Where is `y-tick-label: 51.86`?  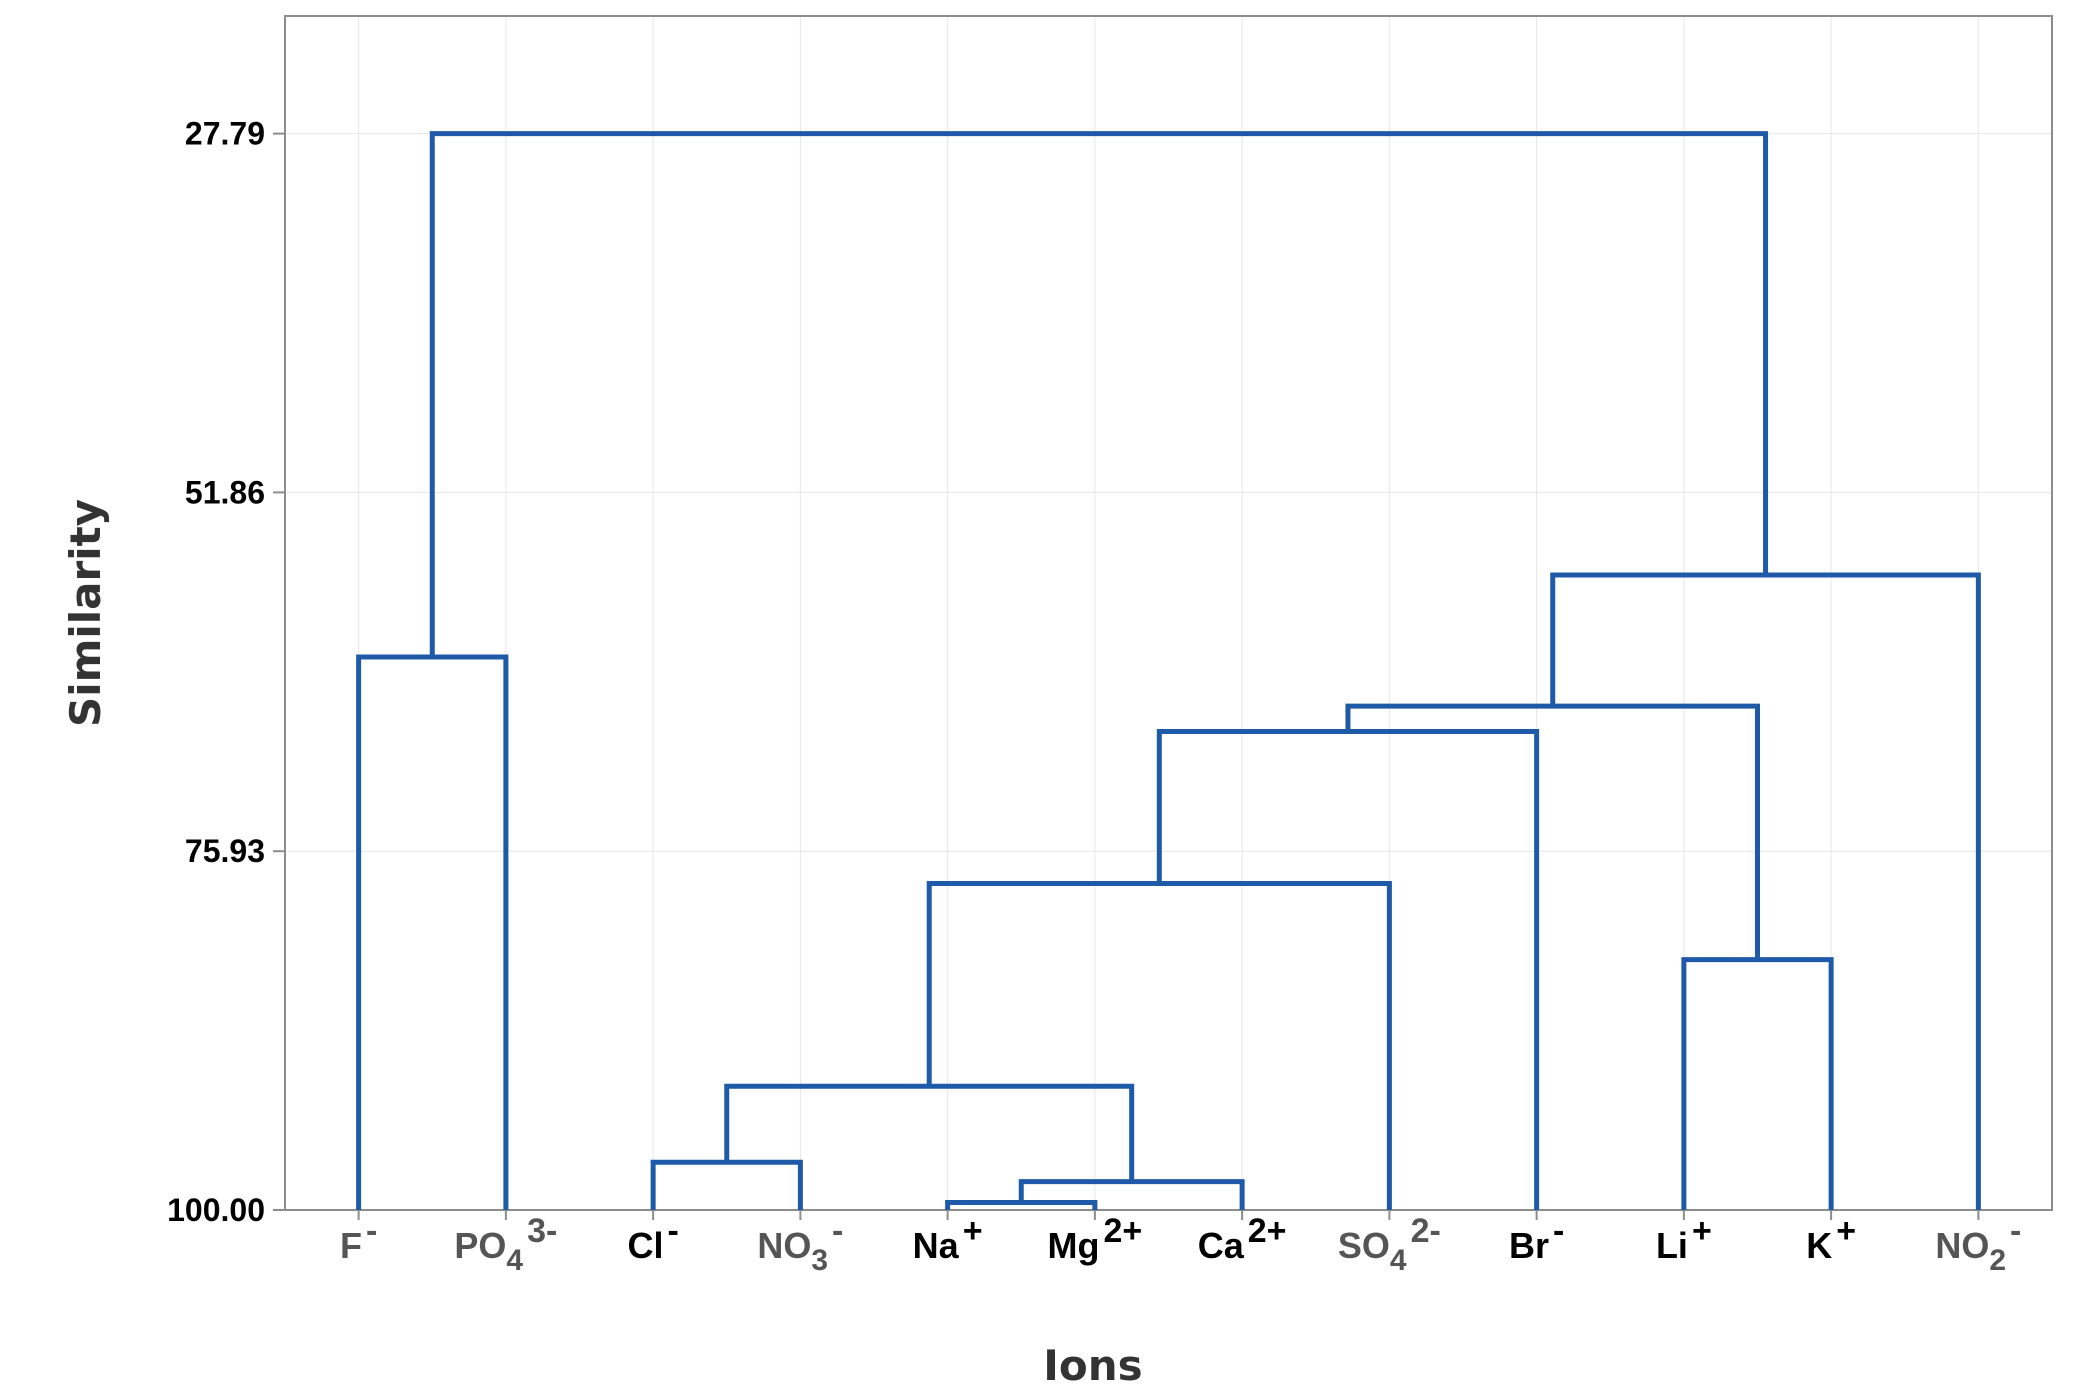 y-tick-label: 51.86 is located at coordinates (225, 492).